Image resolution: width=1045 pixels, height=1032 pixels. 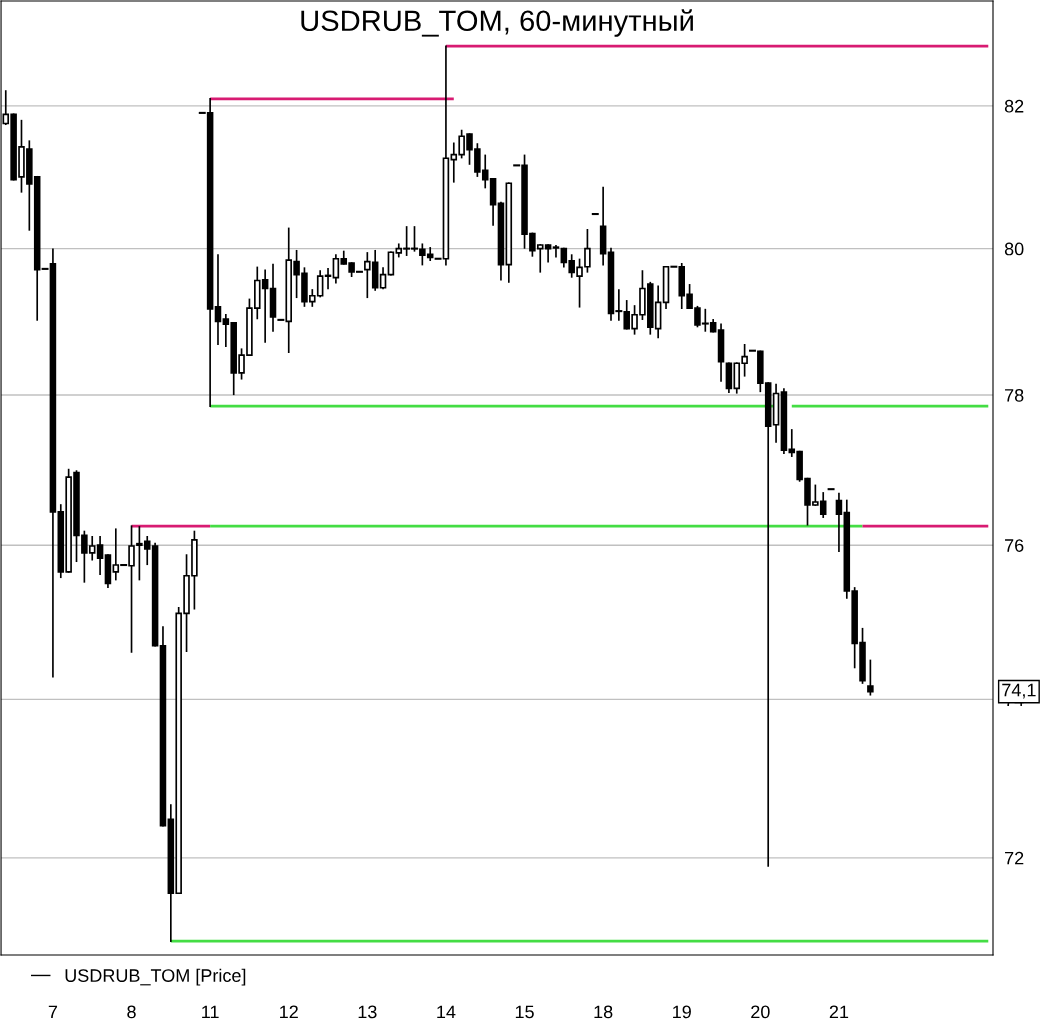 What do you see at coordinates (1019, 691) in the screenshot?
I see `text: 74,1` at bounding box center [1019, 691].